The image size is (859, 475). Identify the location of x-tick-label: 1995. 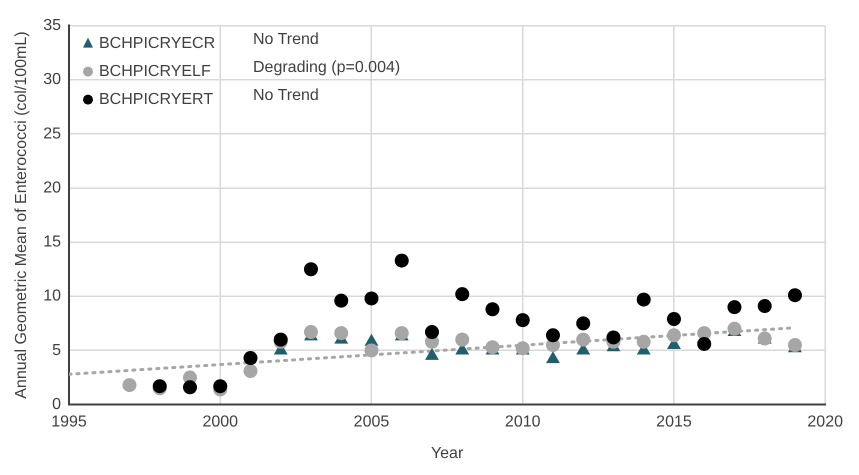
(69, 422).